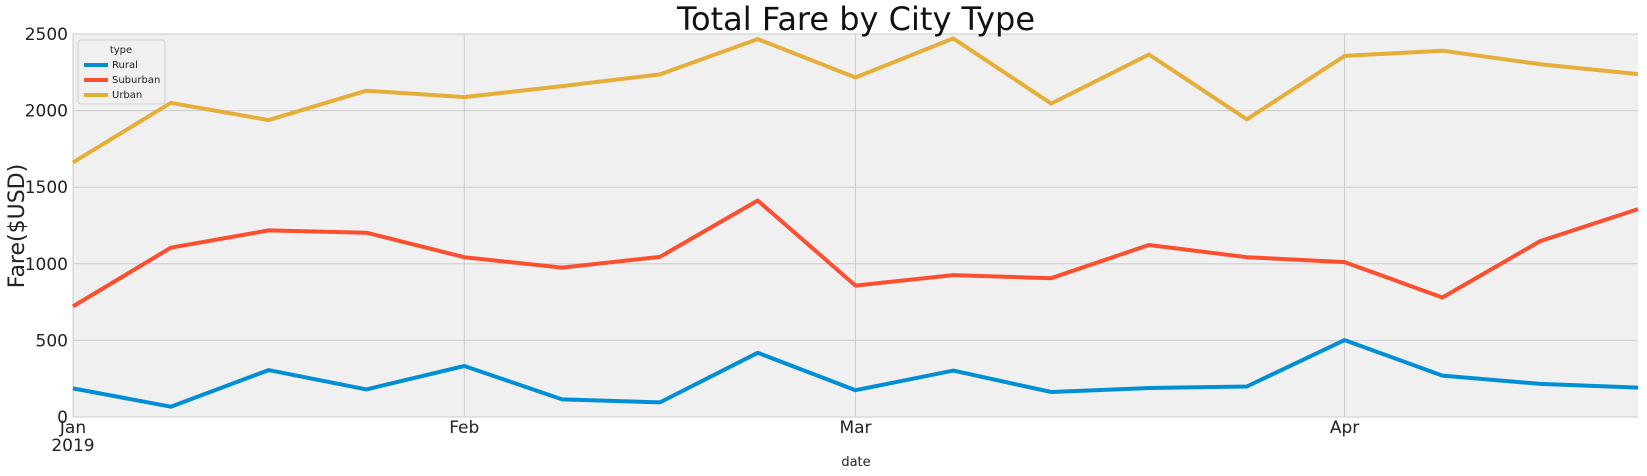 Image resolution: width=1647 pixels, height=476 pixels. Describe the element at coordinates (136, 80) in the screenshot. I see `legend-label-suburban: Suburban` at that location.